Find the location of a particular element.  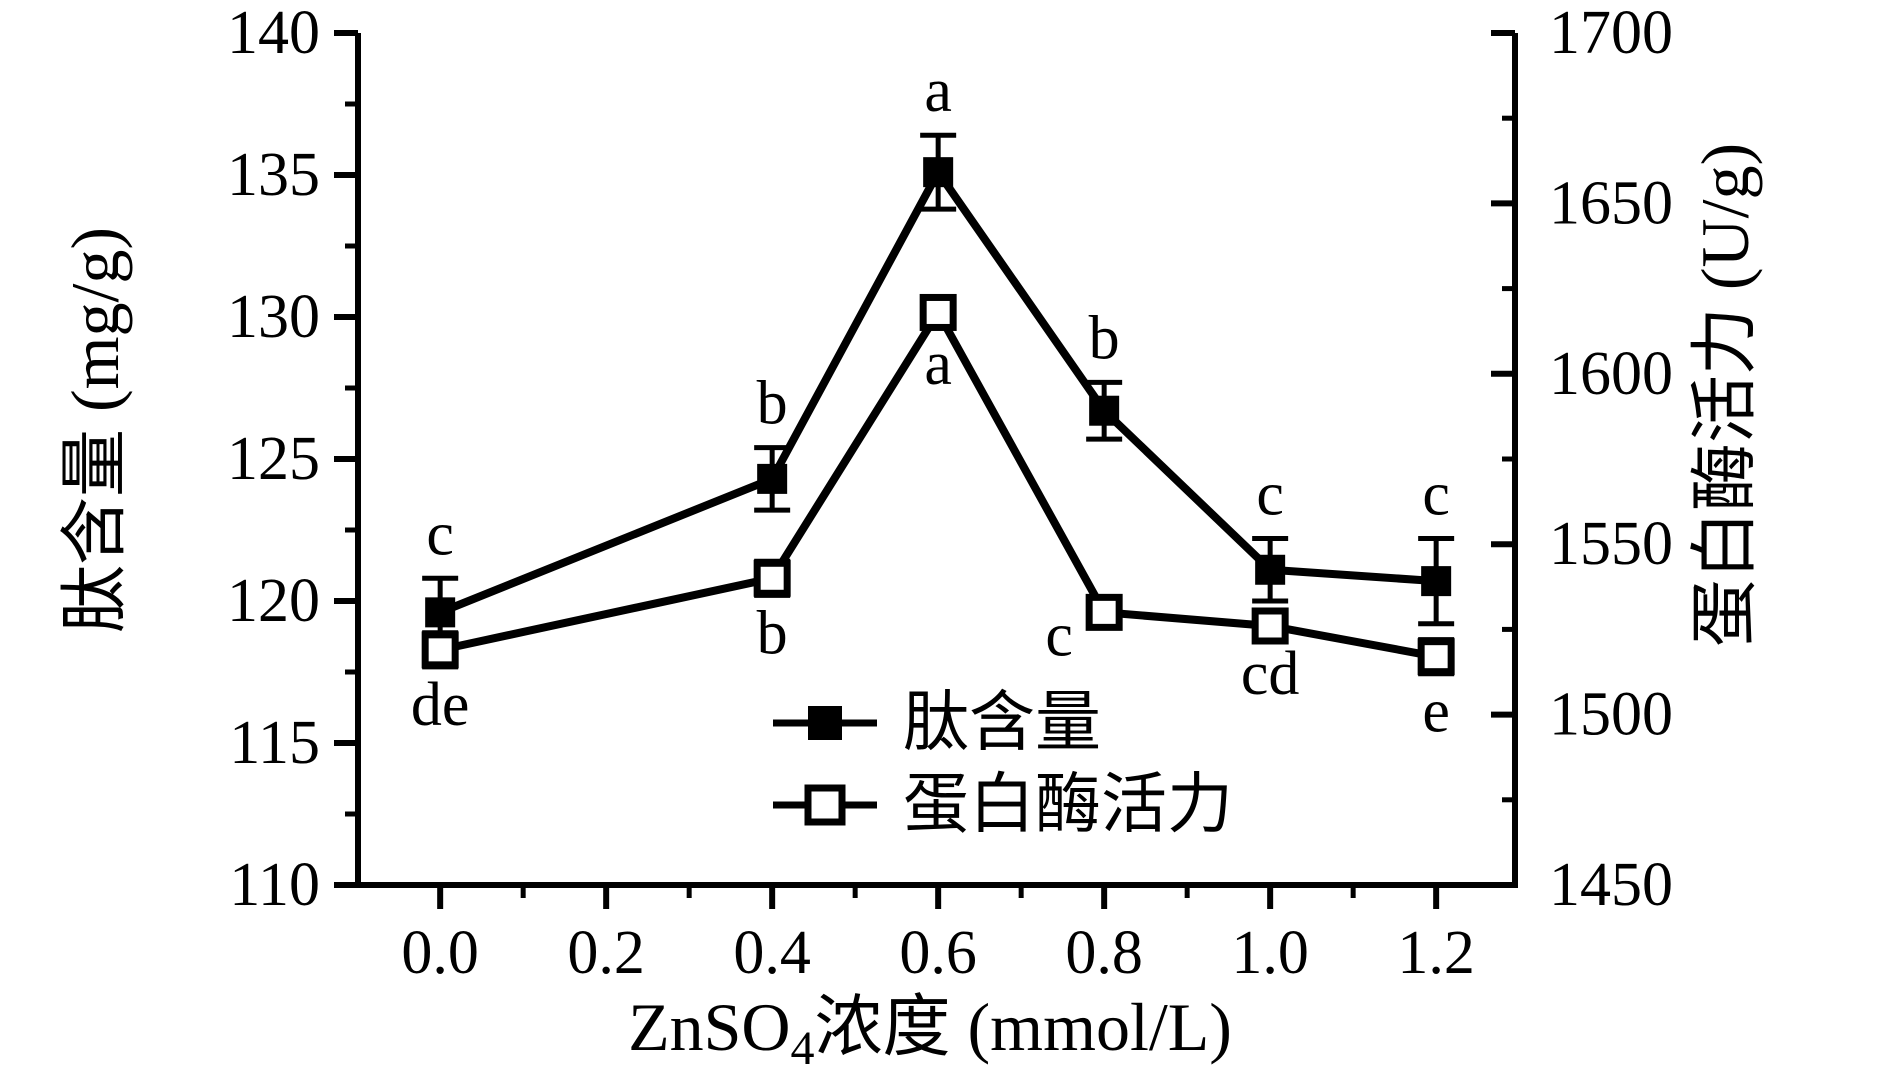

left-axis-tick-label: 120 is located at coordinates (273, 601).